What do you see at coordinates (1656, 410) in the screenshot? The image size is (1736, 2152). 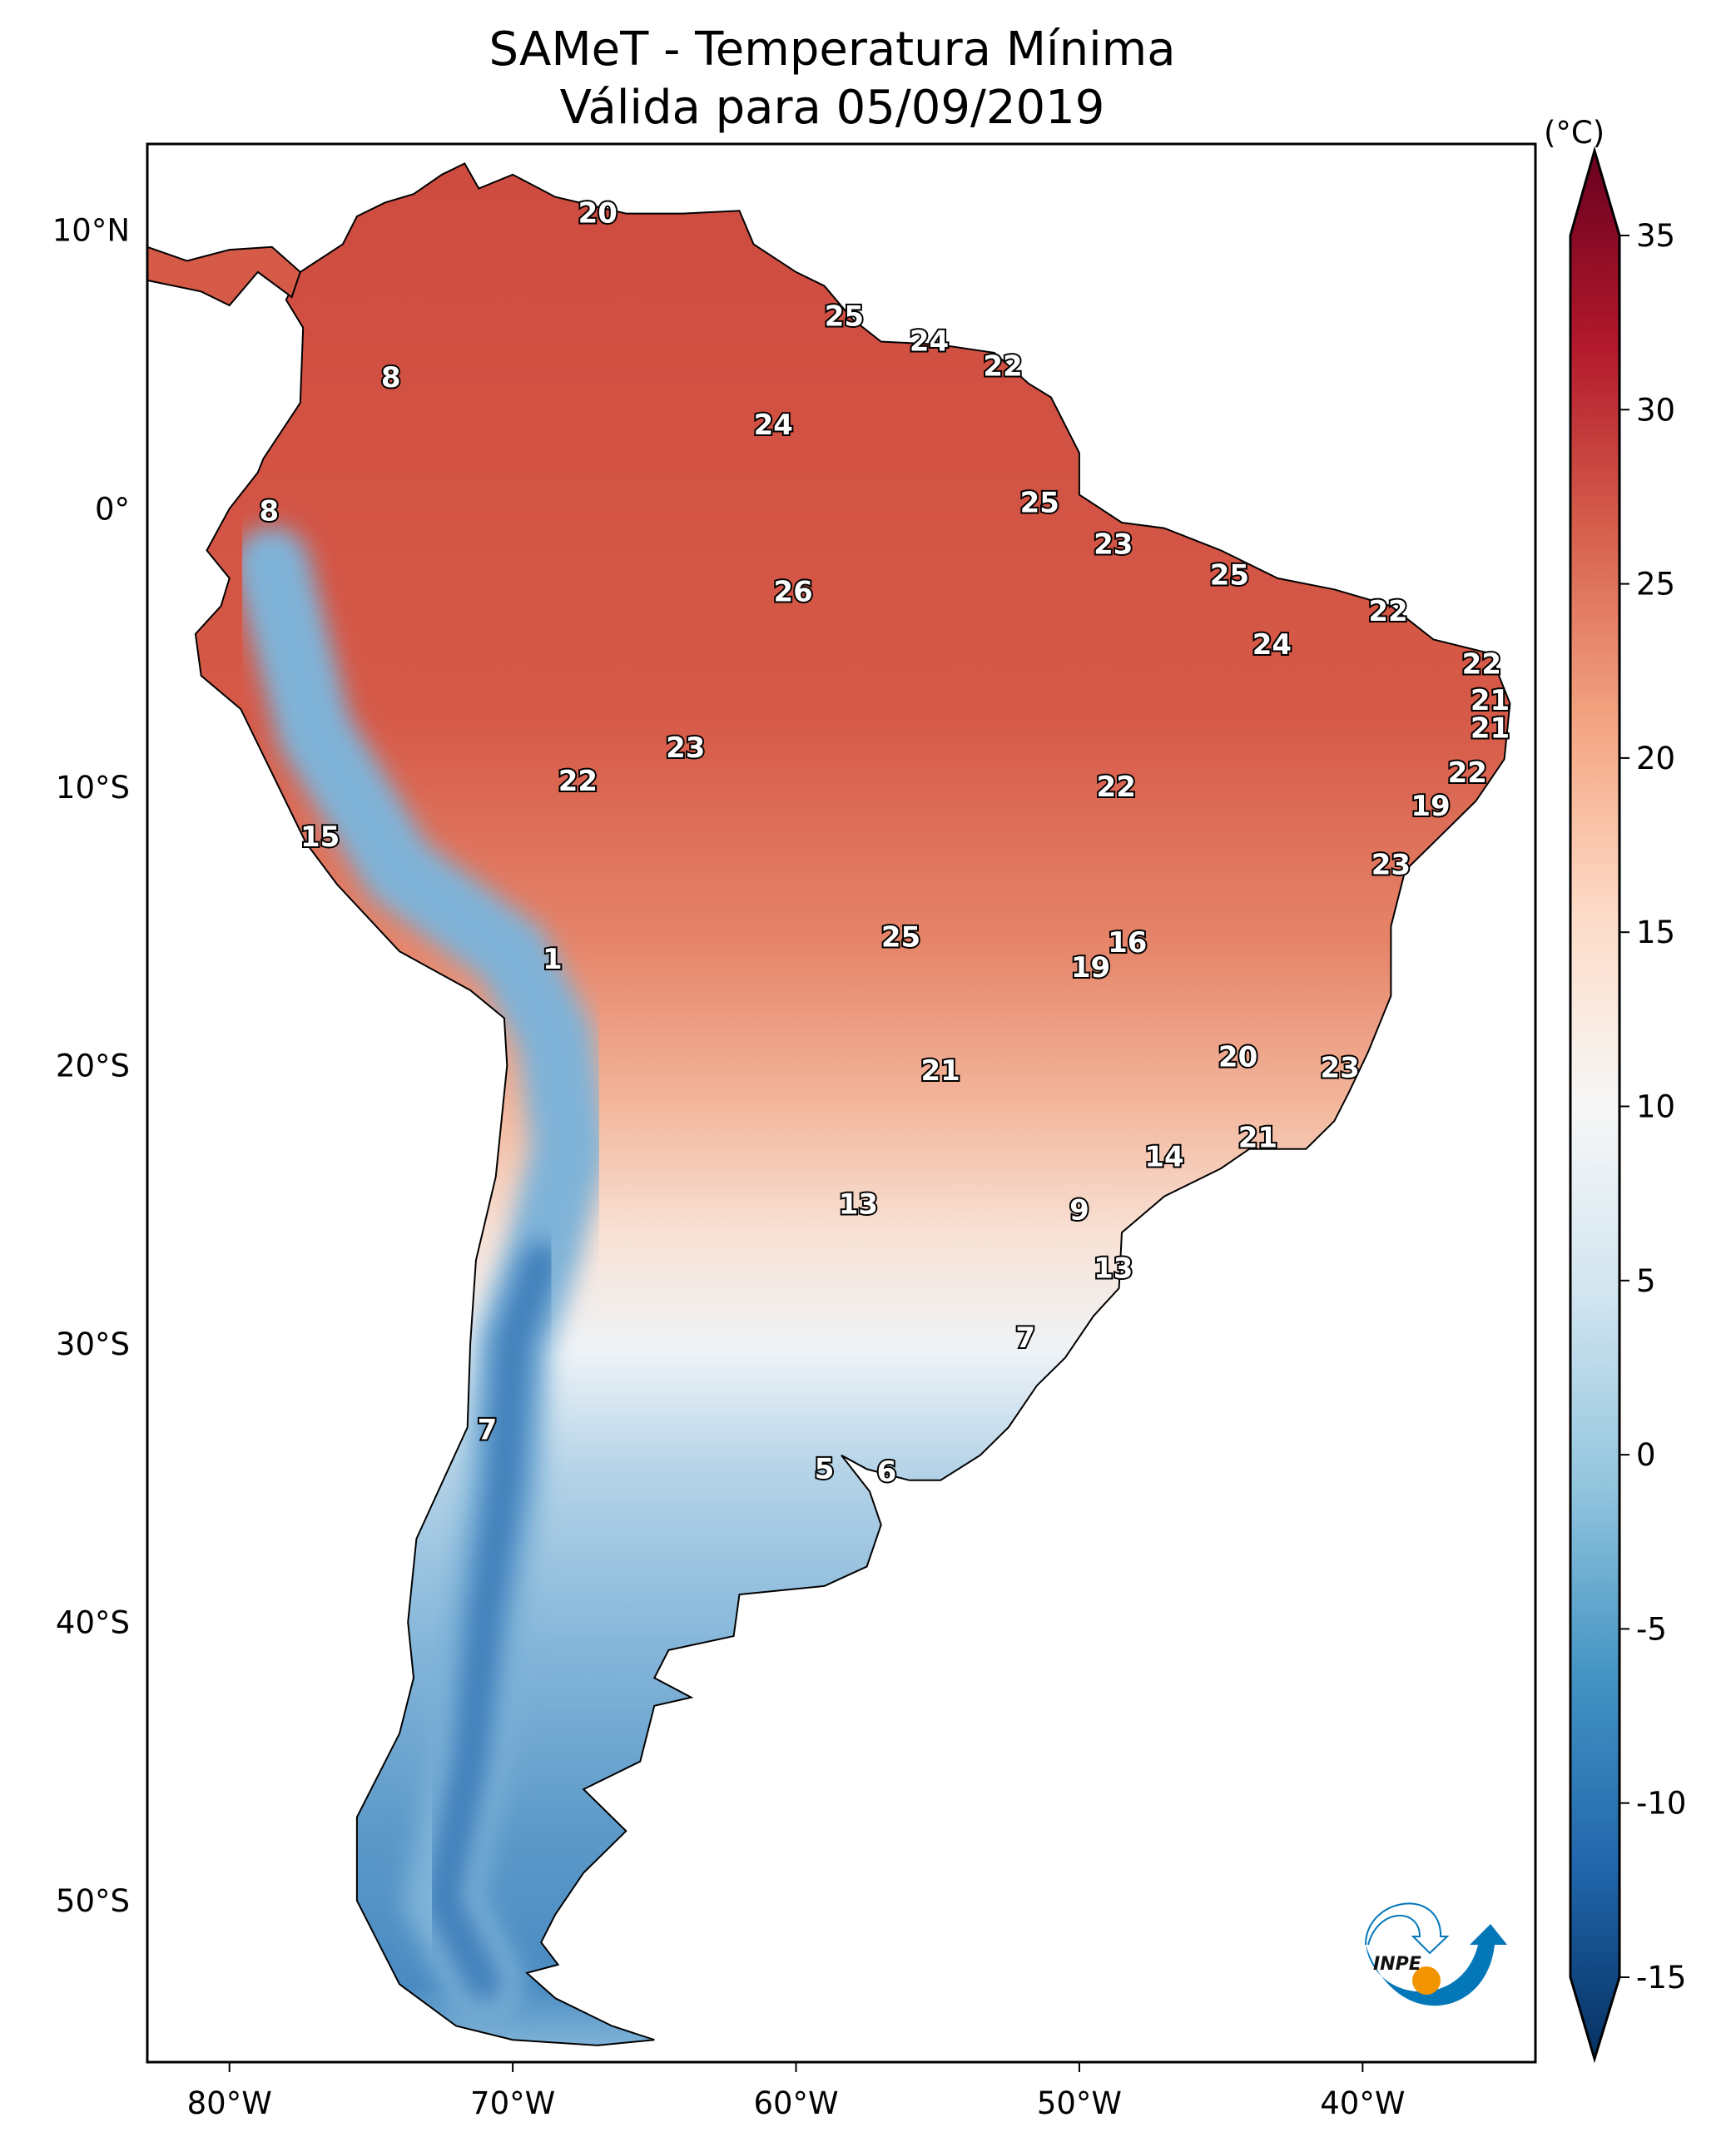 I see `colorbar-tick-label: 30` at bounding box center [1656, 410].